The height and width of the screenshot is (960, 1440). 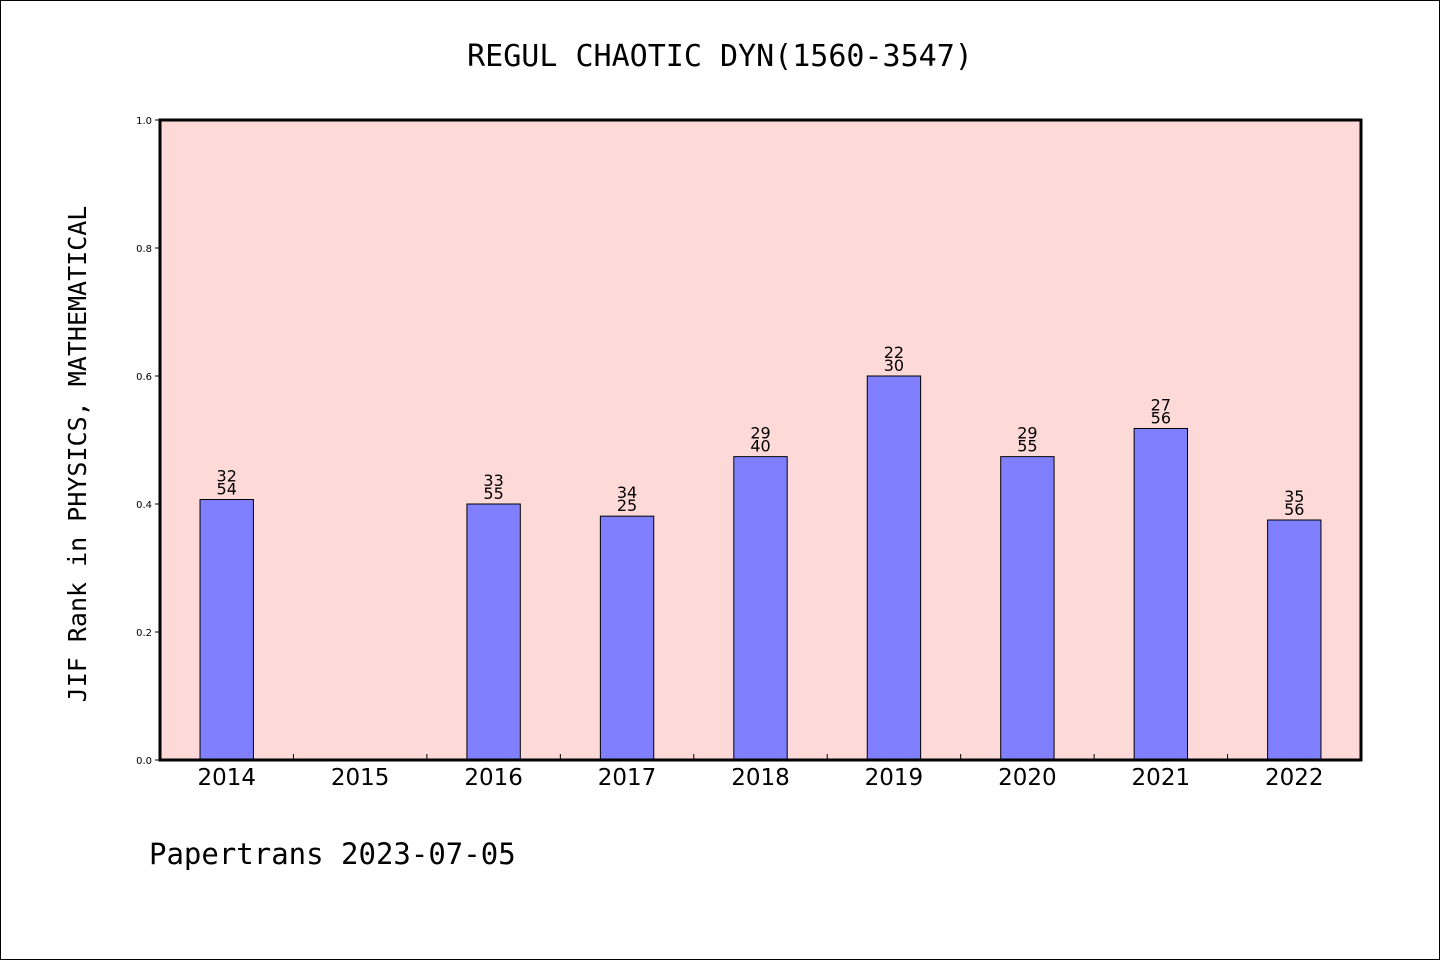 What do you see at coordinates (760, 608) in the screenshot?
I see `bar-2018` at bounding box center [760, 608].